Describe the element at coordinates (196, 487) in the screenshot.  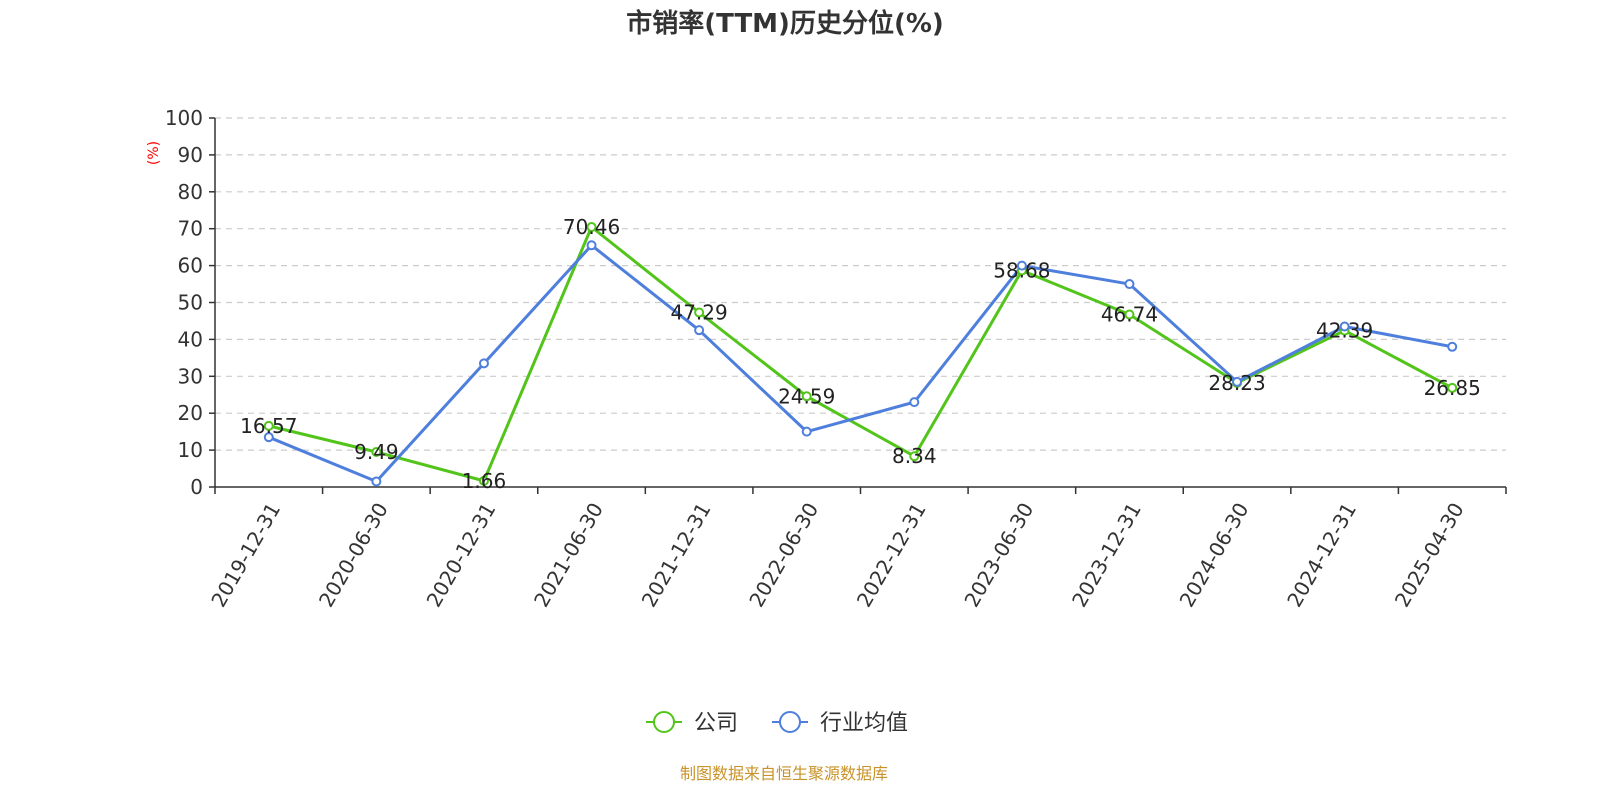
I see `y-tick-label: 0` at that location.